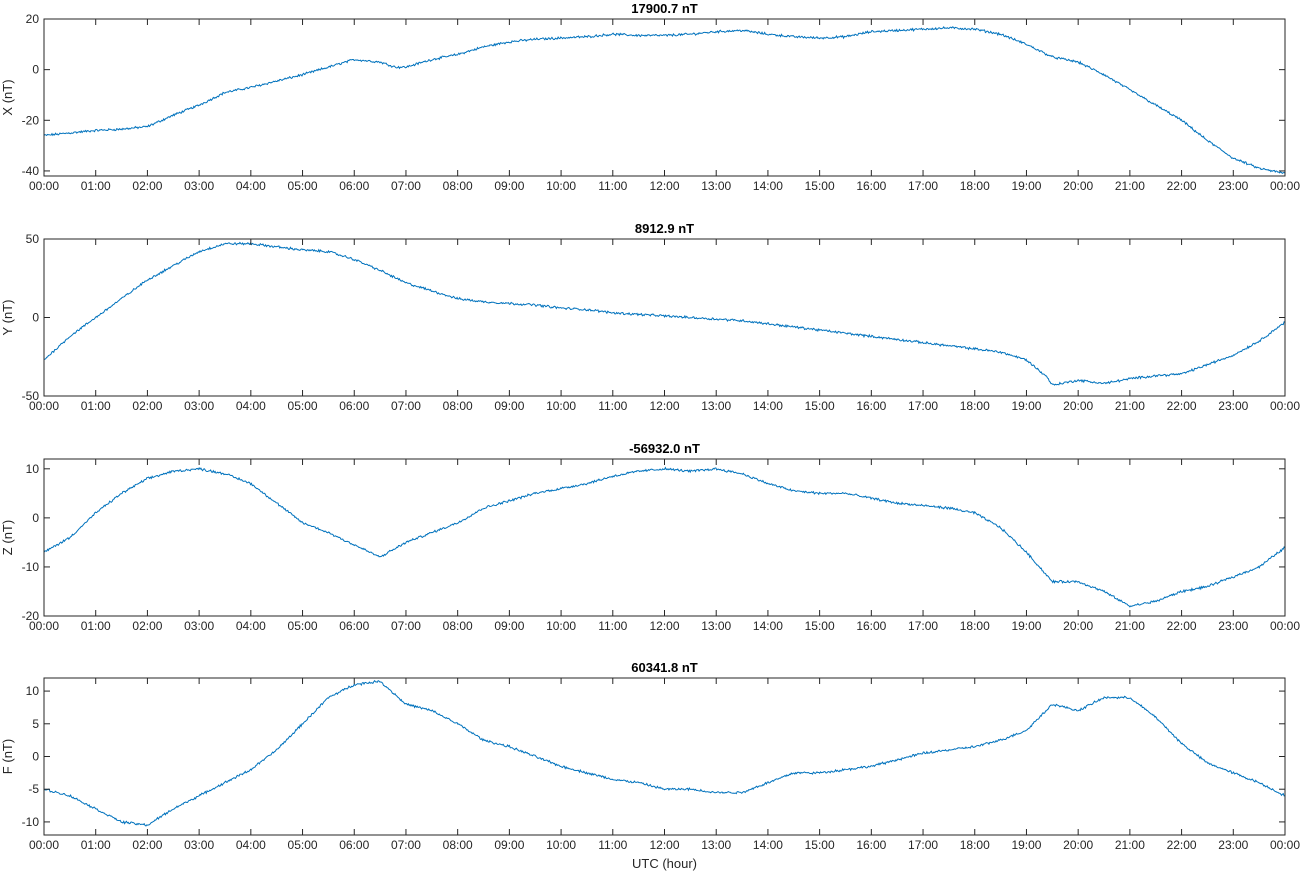 This screenshot has width=1307, height=872. I want to click on y-tick-label: 20, so click(33, 19).